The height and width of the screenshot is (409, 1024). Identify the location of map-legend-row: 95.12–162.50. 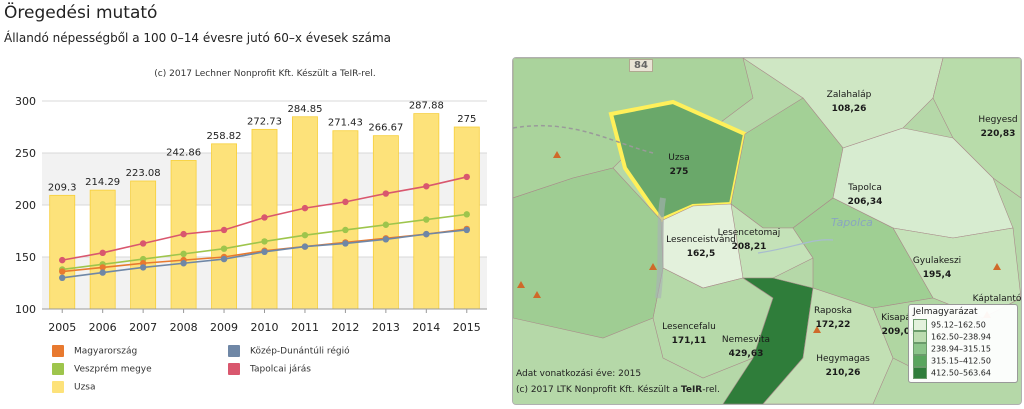
(963, 325).